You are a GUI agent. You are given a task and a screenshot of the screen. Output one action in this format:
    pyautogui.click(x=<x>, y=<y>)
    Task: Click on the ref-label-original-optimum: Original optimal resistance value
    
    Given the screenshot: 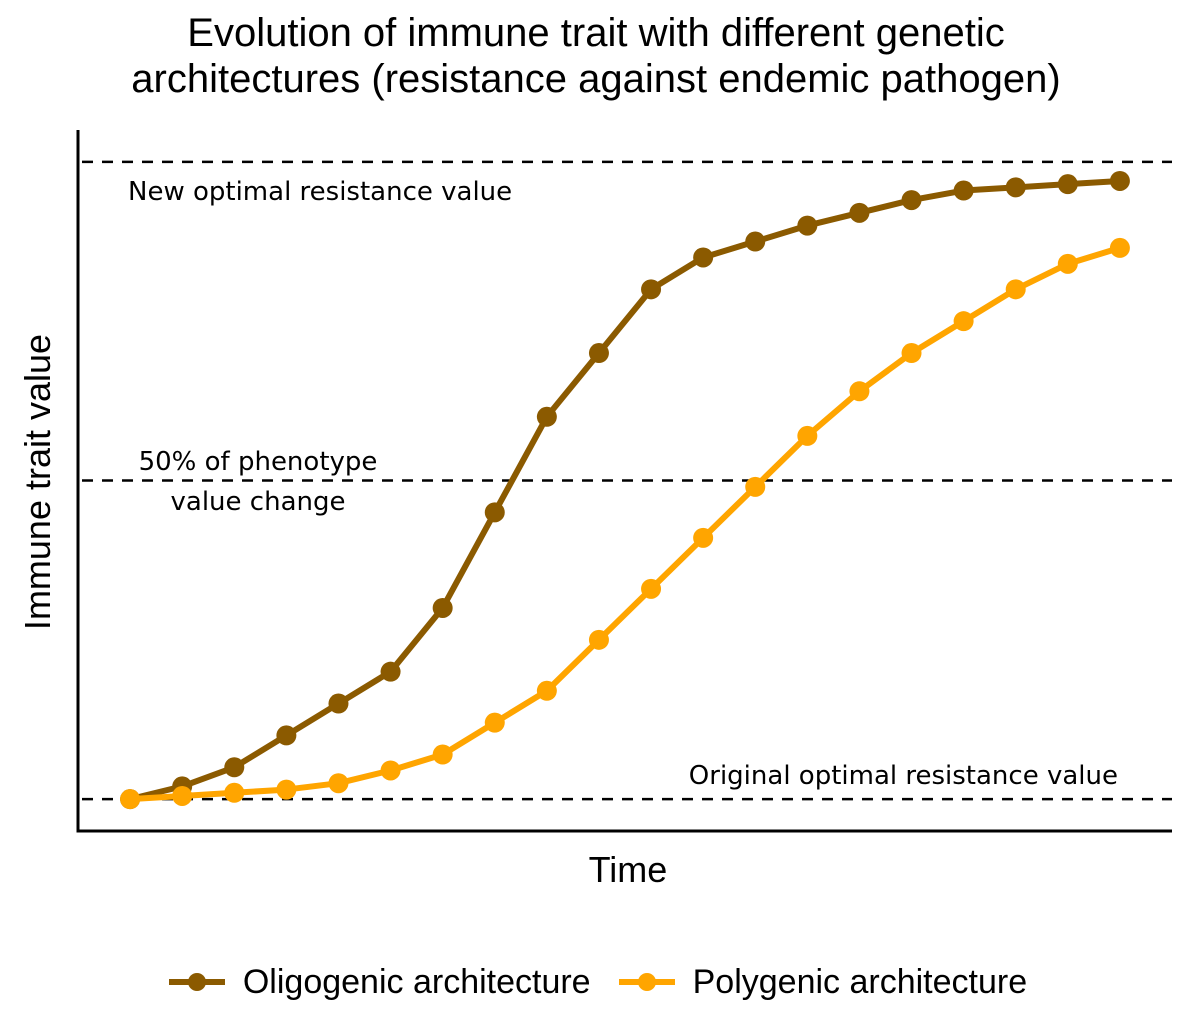 What is the action you would take?
    pyautogui.click(x=903, y=776)
    